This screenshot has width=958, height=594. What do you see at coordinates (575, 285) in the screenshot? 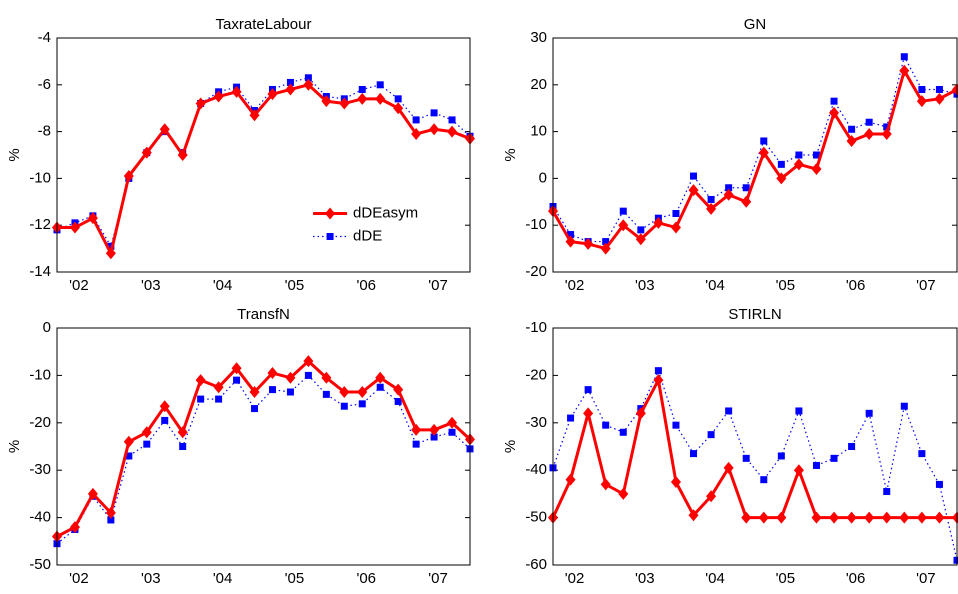
I see `x-tick-label: '02` at bounding box center [575, 285].